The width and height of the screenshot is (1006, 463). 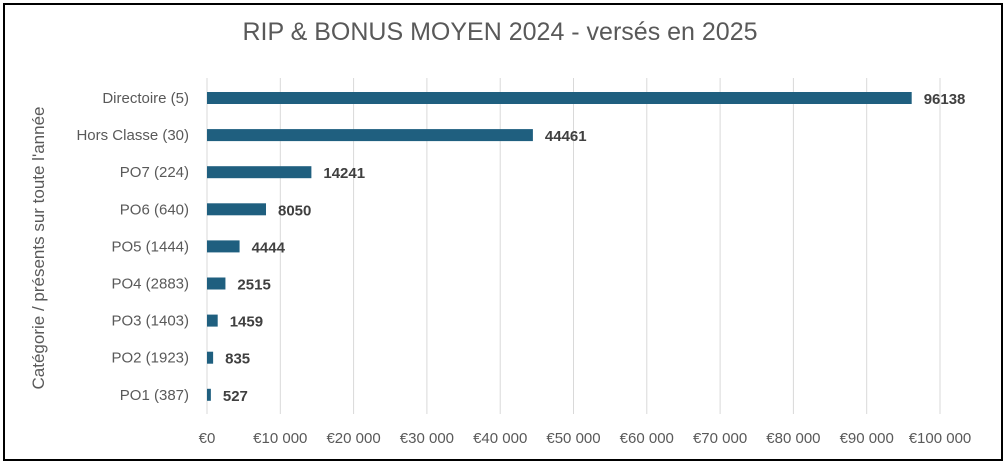 What do you see at coordinates (269, 247) in the screenshot?
I see `data-label: 4444` at bounding box center [269, 247].